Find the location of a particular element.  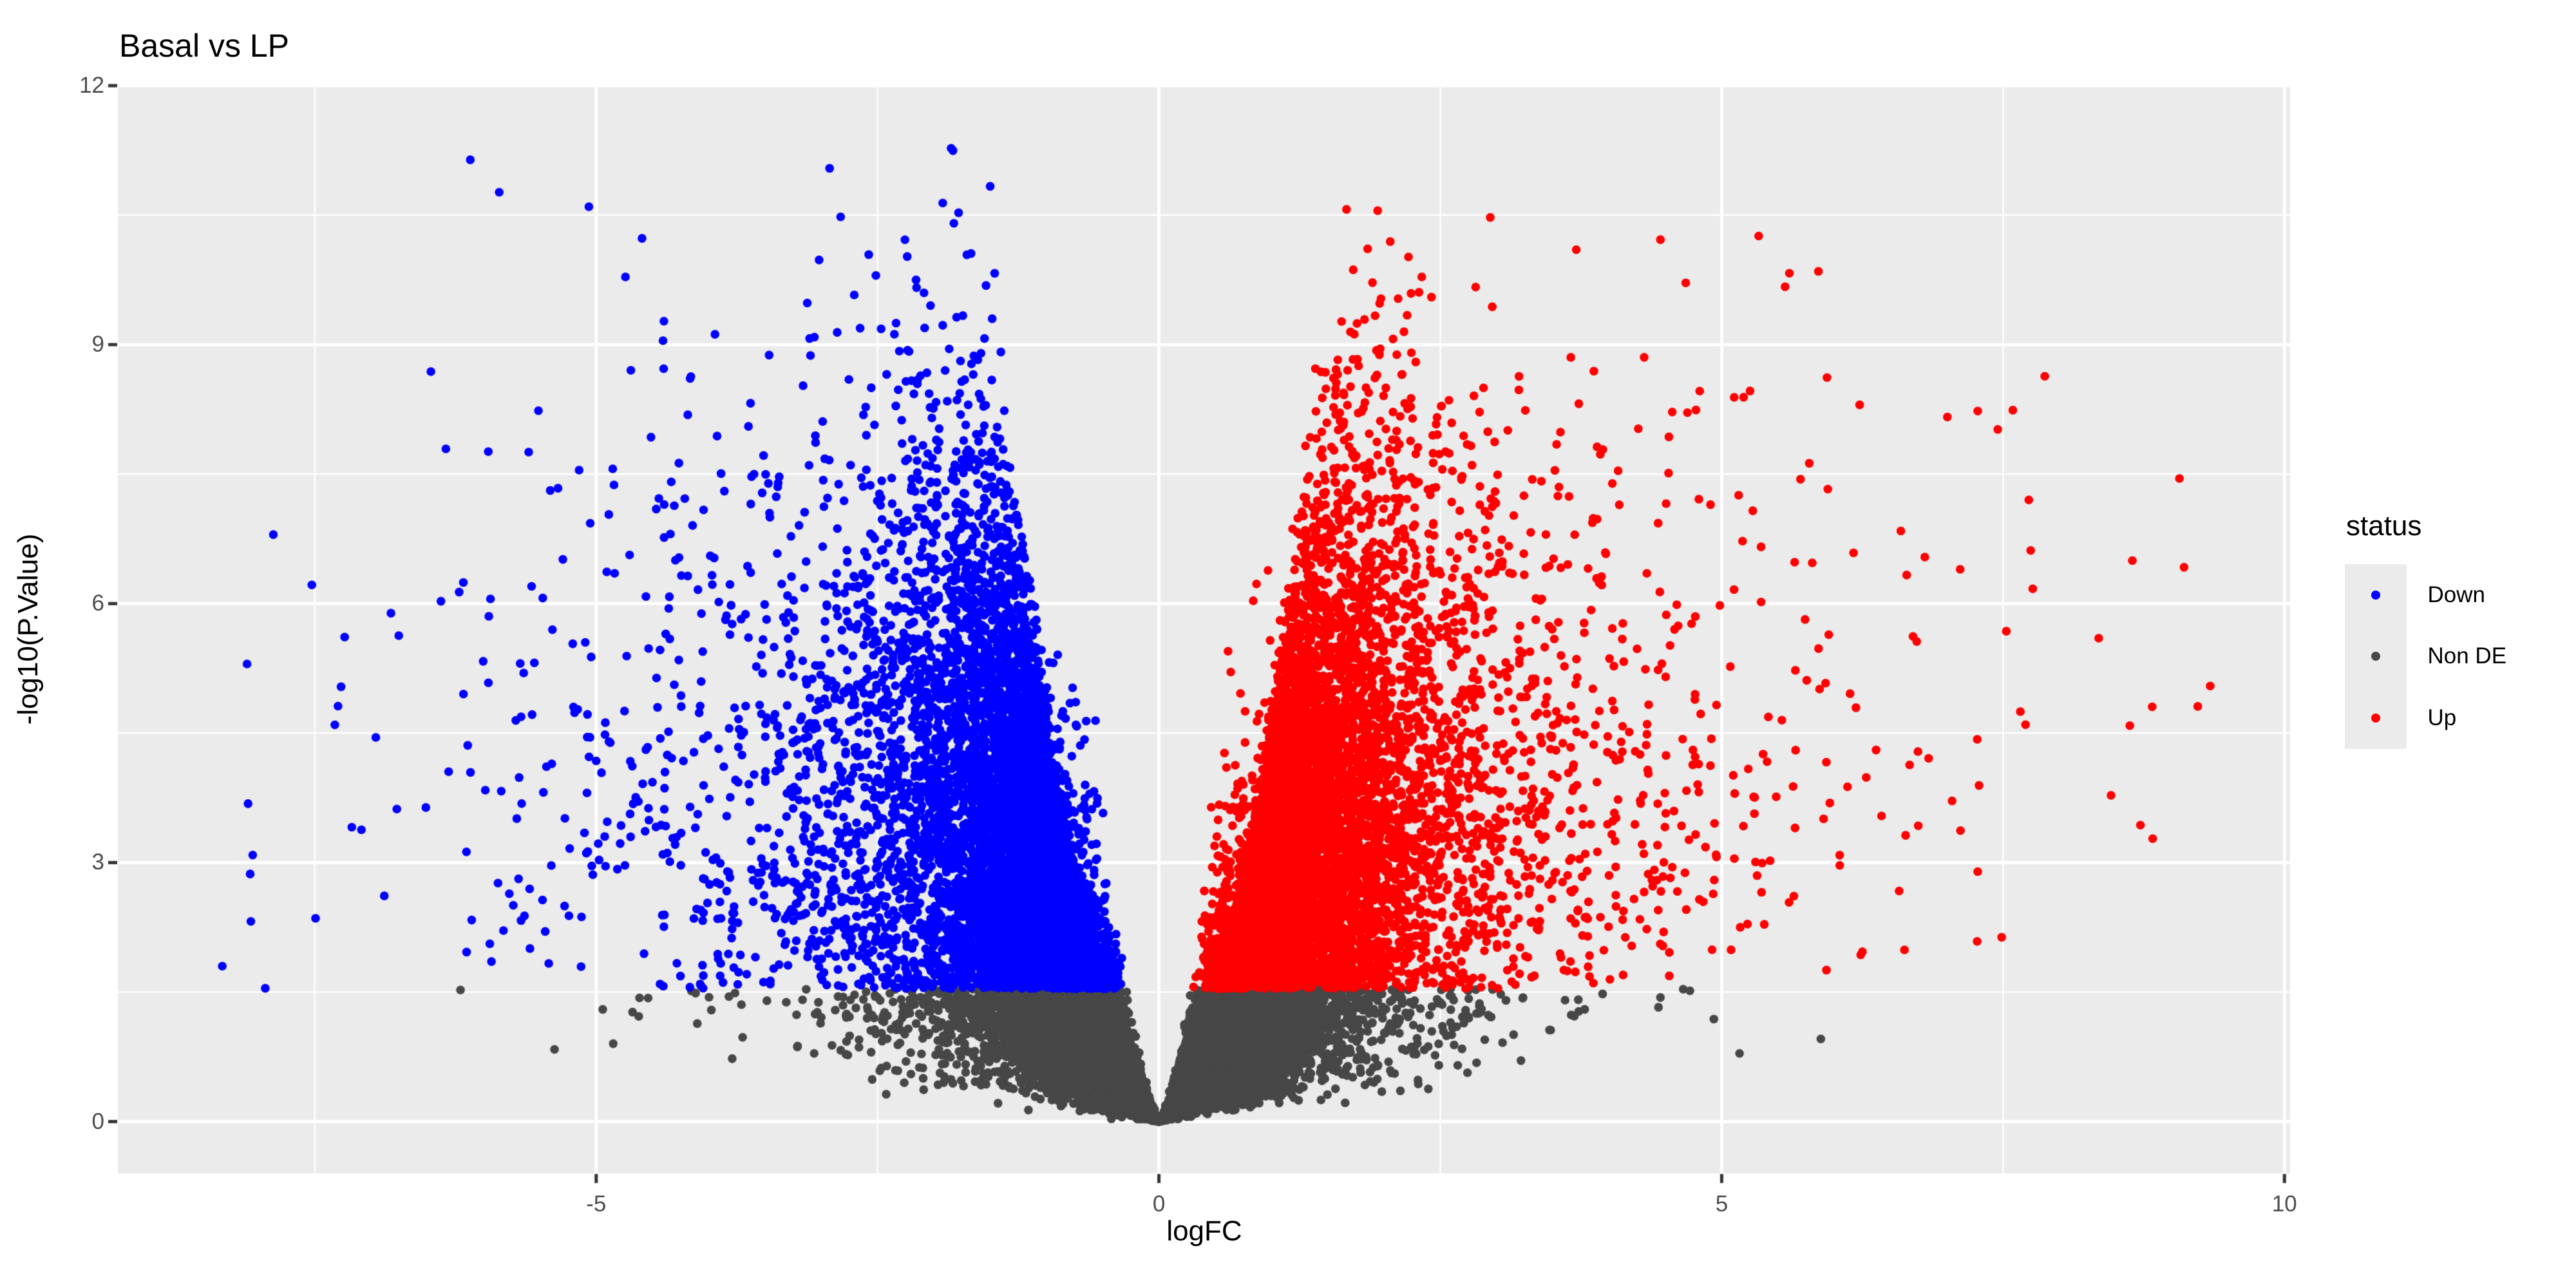

y-axis-title: -log10(P.Value) is located at coordinates (28, 629).